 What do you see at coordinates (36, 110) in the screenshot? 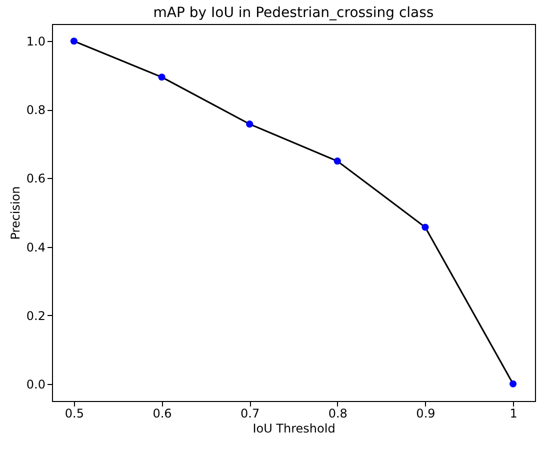
I see `y-tick-label: 0.8` at bounding box center [36, 110].